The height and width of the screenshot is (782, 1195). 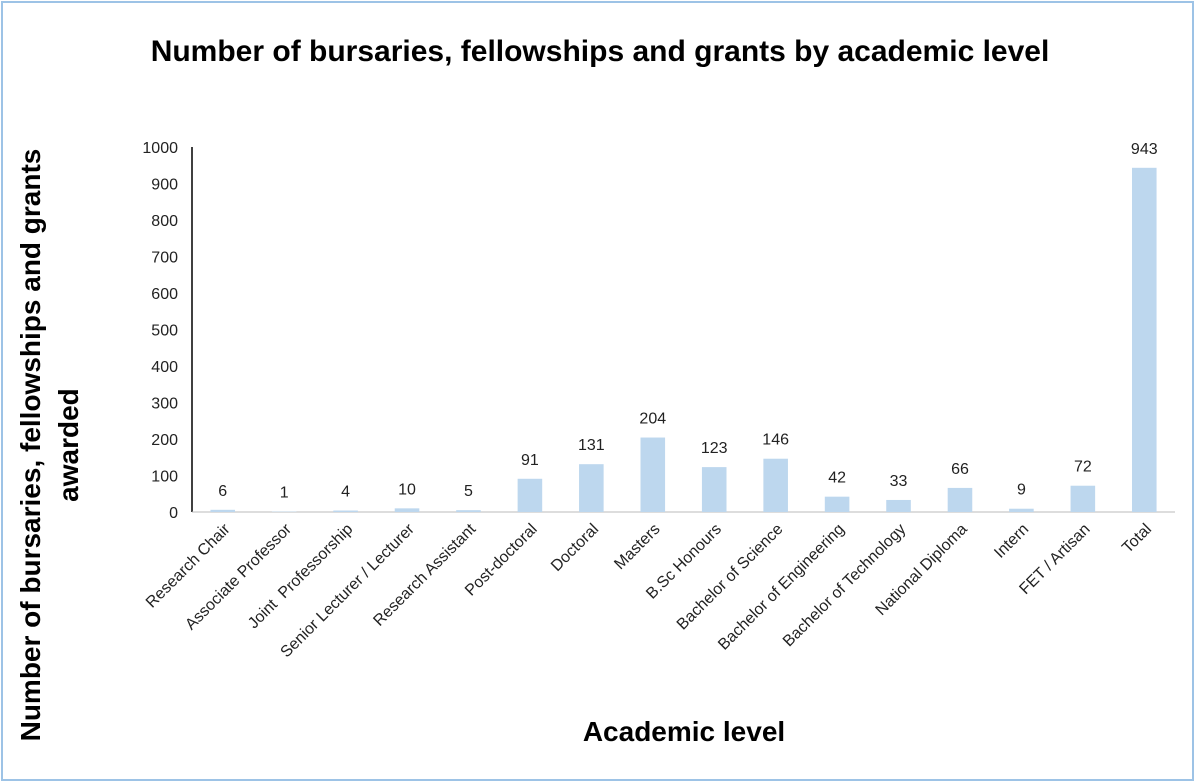 I want to click on y-tick-label: 0, so click(x=173, y=513).